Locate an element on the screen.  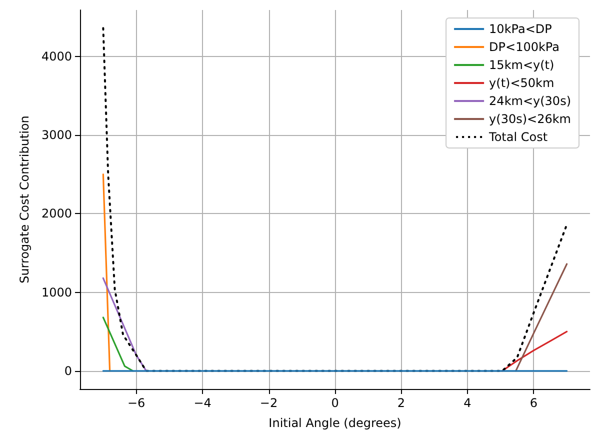
y-axis-title: Surrogate Cost Contribution is located at coordinates (25, 200).